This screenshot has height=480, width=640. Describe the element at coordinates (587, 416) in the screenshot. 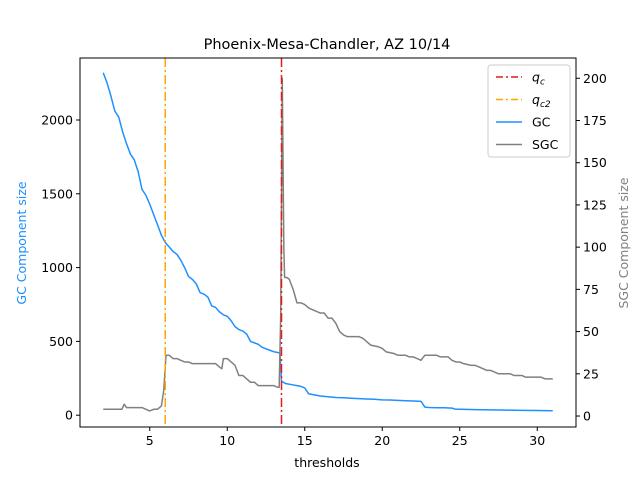

I see `y-right-tick-label: 0` at that location.